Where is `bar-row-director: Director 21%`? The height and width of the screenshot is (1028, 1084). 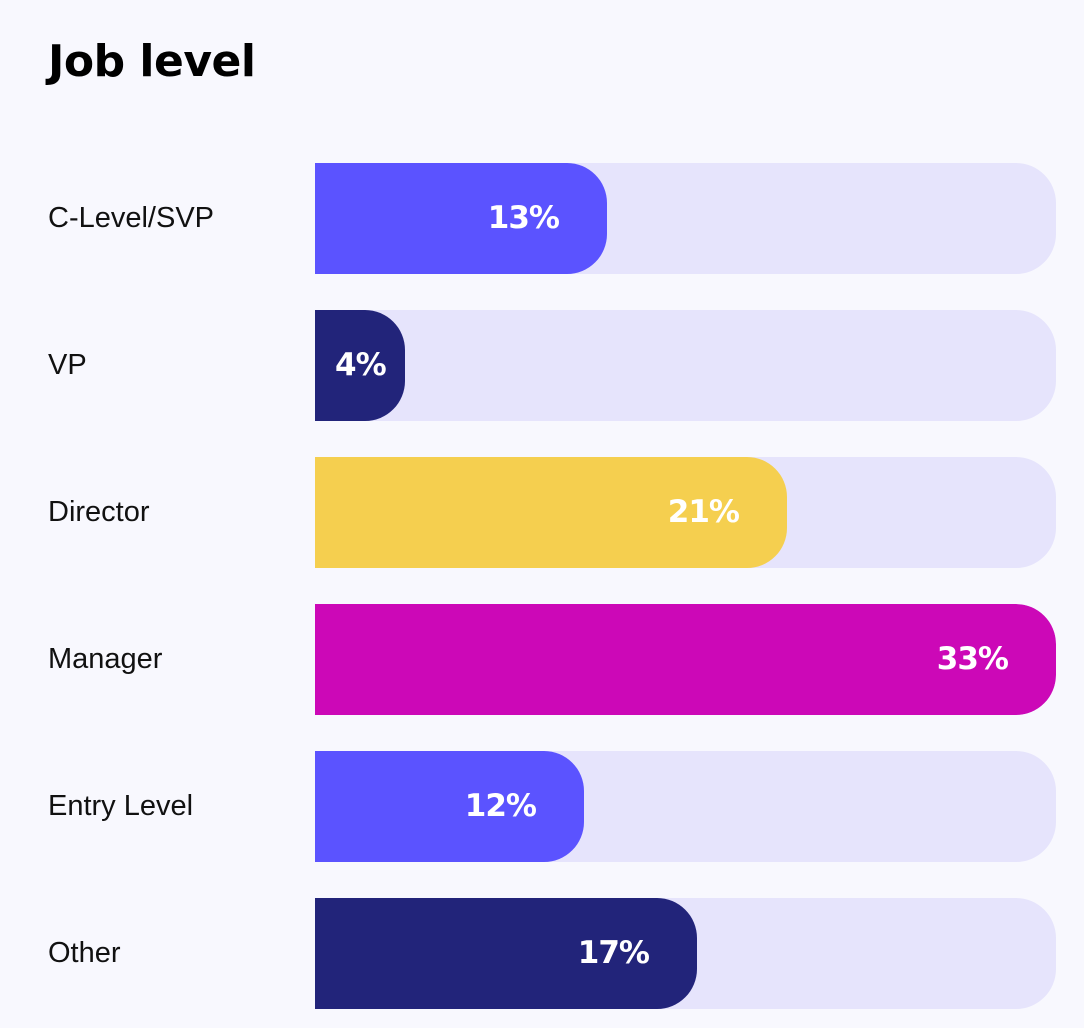 bar-row-director: Director 21% is located at coordinates (542, 512).